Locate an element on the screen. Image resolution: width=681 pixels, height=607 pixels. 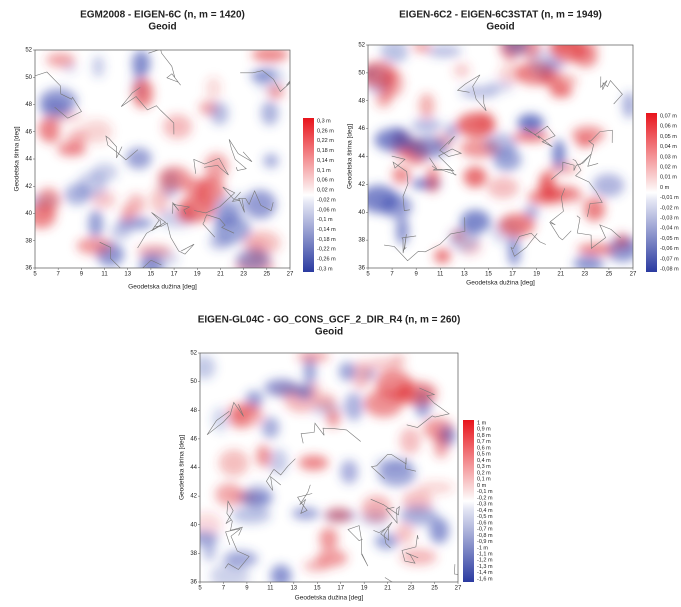
colorbar-label: 0,07 m is located at coordinates (668, 116).